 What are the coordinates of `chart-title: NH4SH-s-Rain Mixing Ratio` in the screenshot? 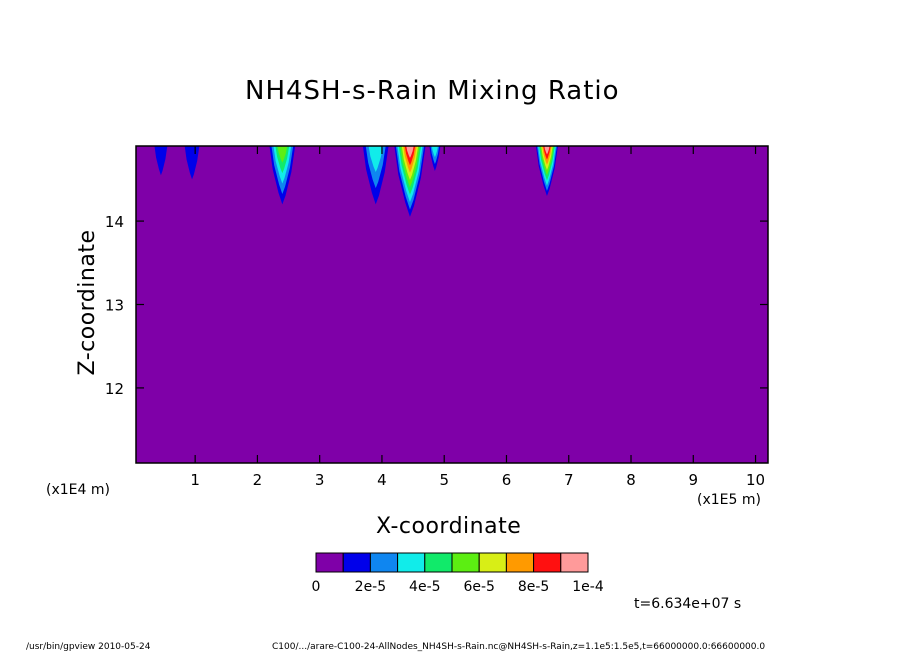 It's located at (432, 91).